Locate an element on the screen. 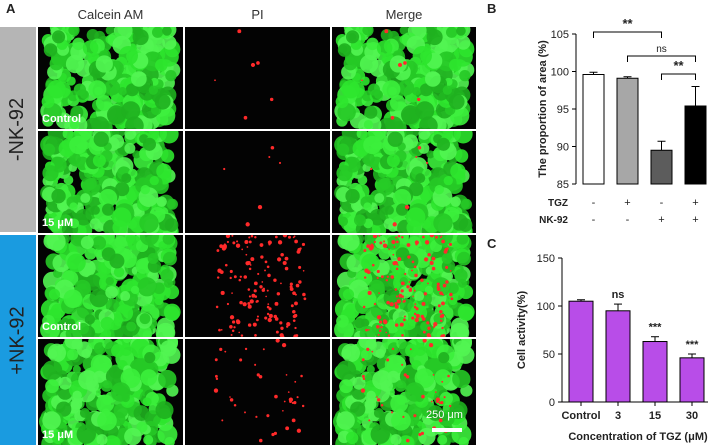 The image size is (708, 445). panel-a-letter: A is located at coordinates (11, 8).